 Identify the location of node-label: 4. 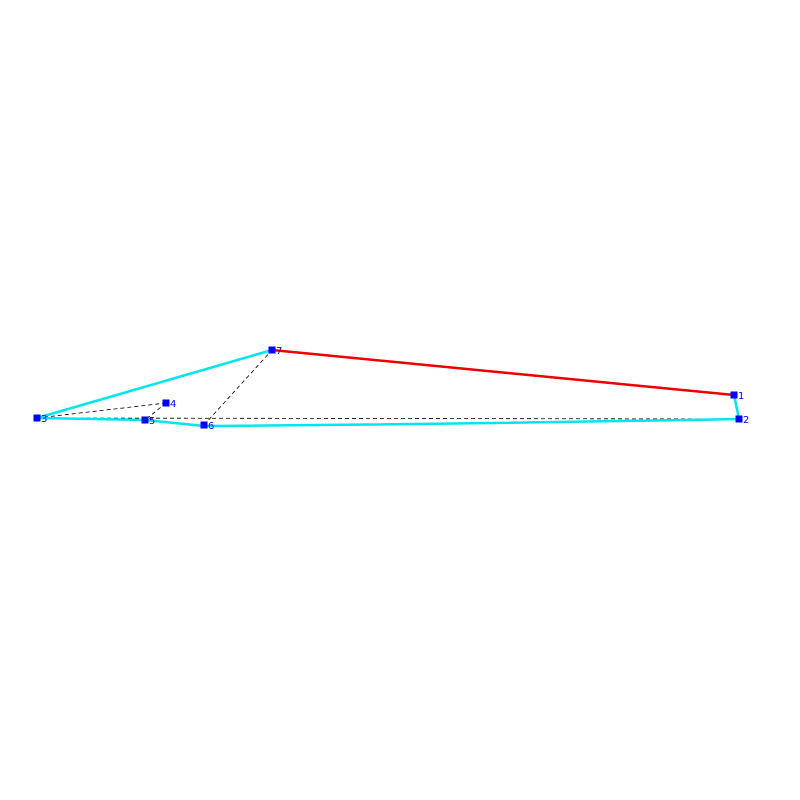
(173, 404).